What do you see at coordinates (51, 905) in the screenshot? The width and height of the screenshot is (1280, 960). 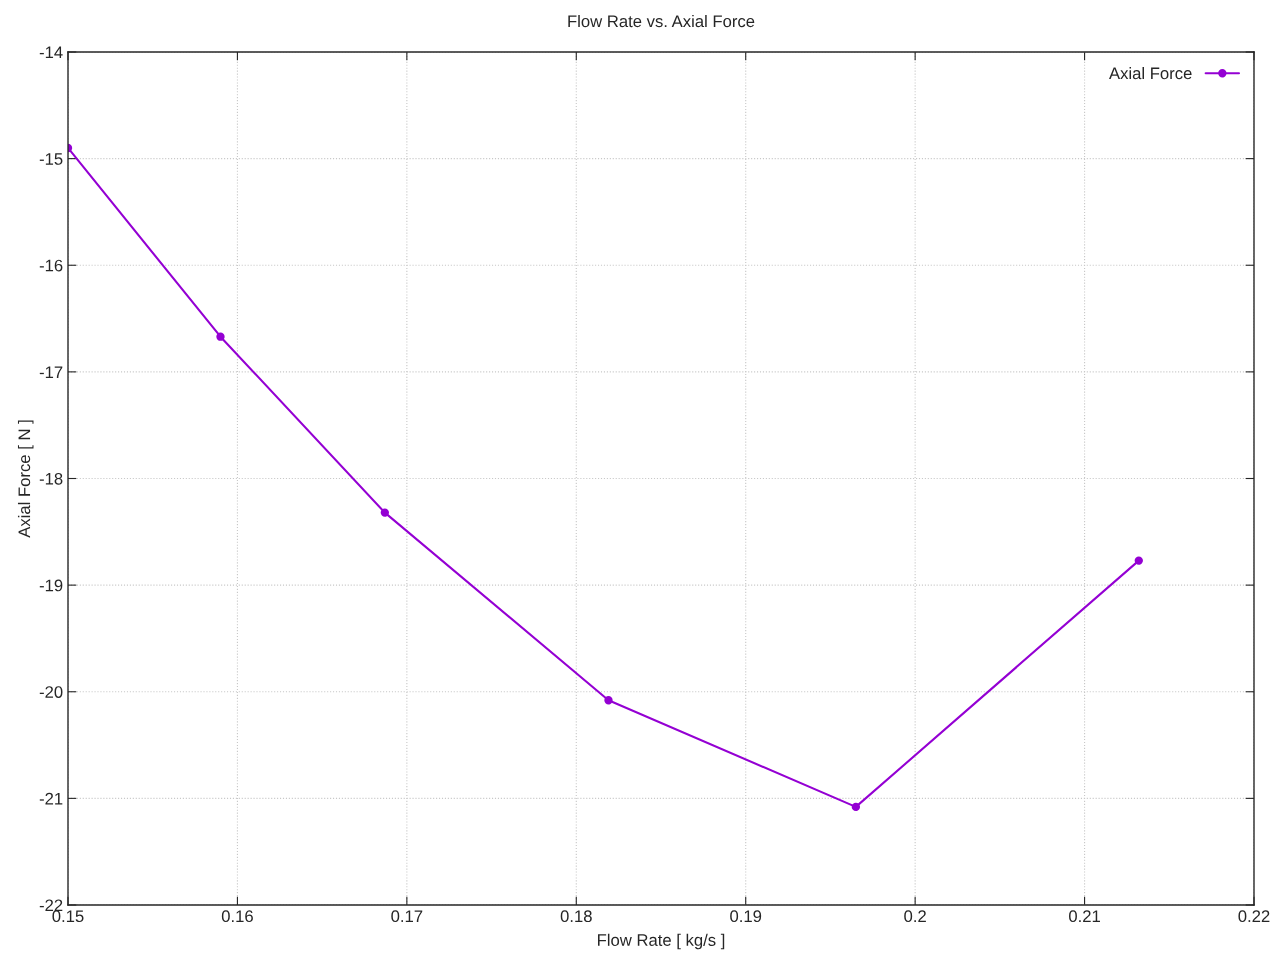 I see `y-tick-label: -22` at bounding box center [51, 905].